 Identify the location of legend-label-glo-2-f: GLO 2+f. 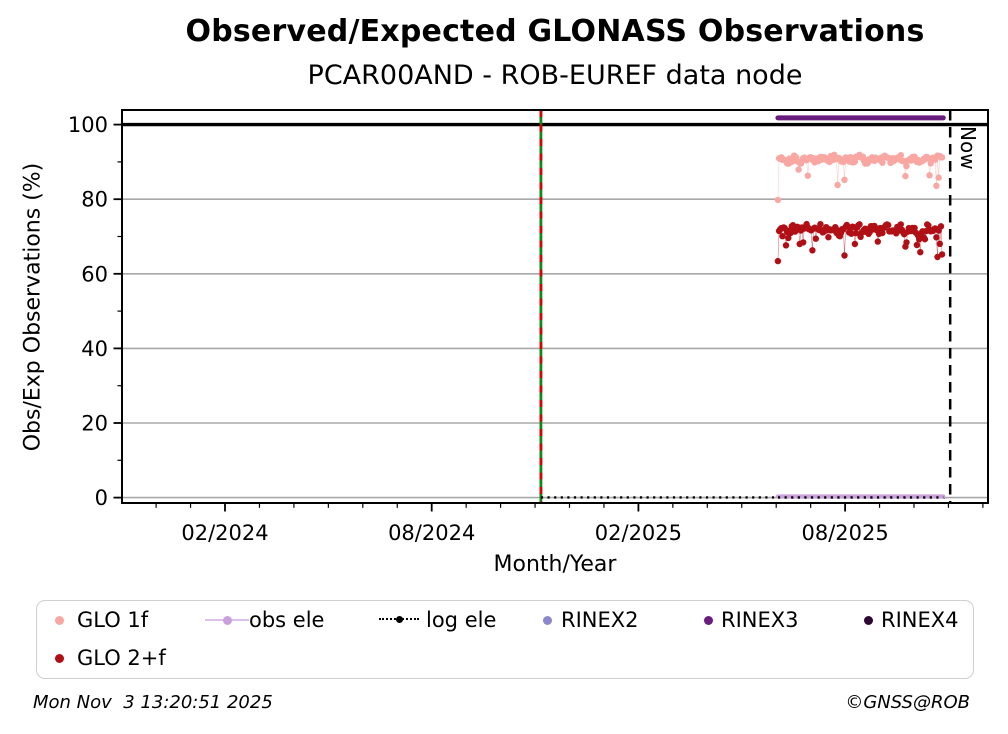
(121, 658).